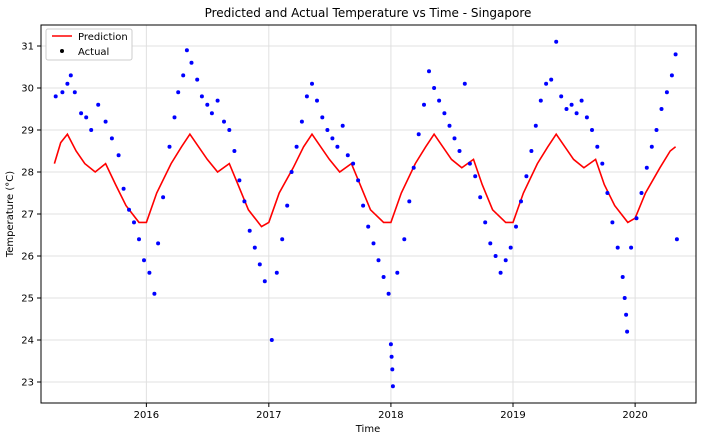 The height and width of the screenshot is (444, 703). What do you see at coordinates (390, 415) in the screenshot?
I see `x-tick-label: 2018` at bounding box center [390, 415].